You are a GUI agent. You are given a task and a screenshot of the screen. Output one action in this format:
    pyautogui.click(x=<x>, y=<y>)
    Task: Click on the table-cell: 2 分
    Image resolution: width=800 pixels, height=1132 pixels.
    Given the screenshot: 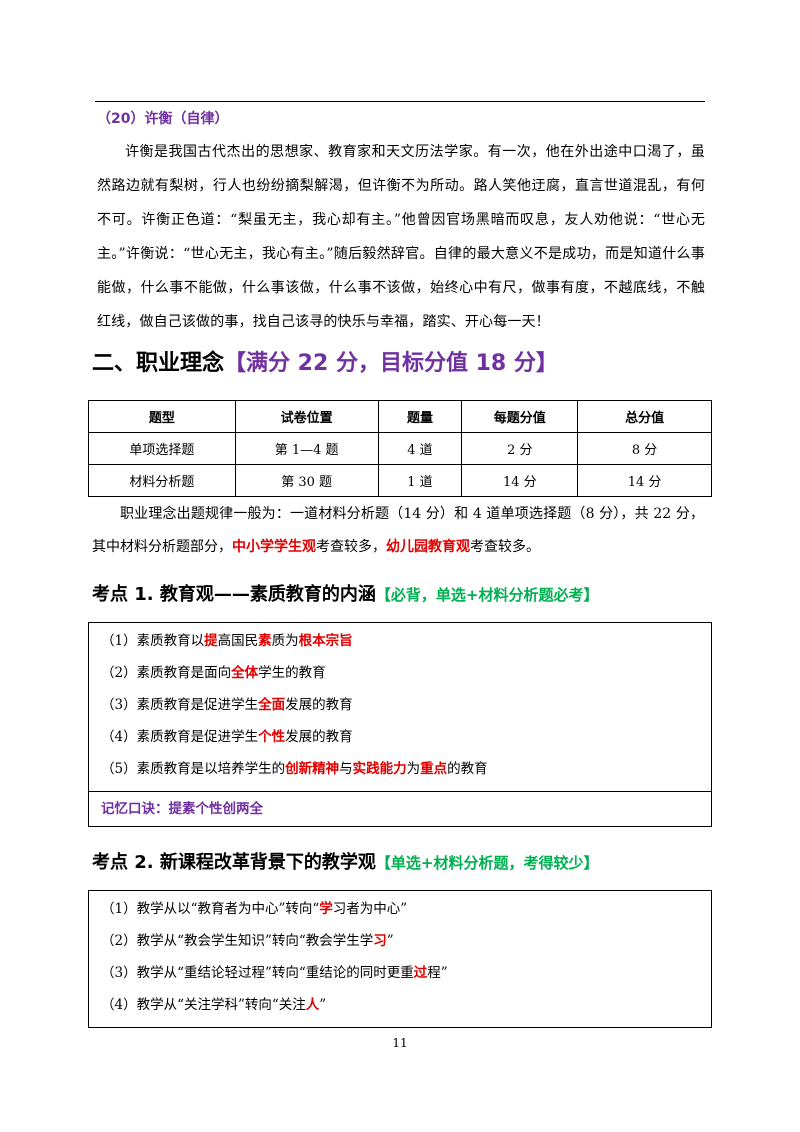 What is the action you would take?
    pyautogui.click(x=520, y=448)
    